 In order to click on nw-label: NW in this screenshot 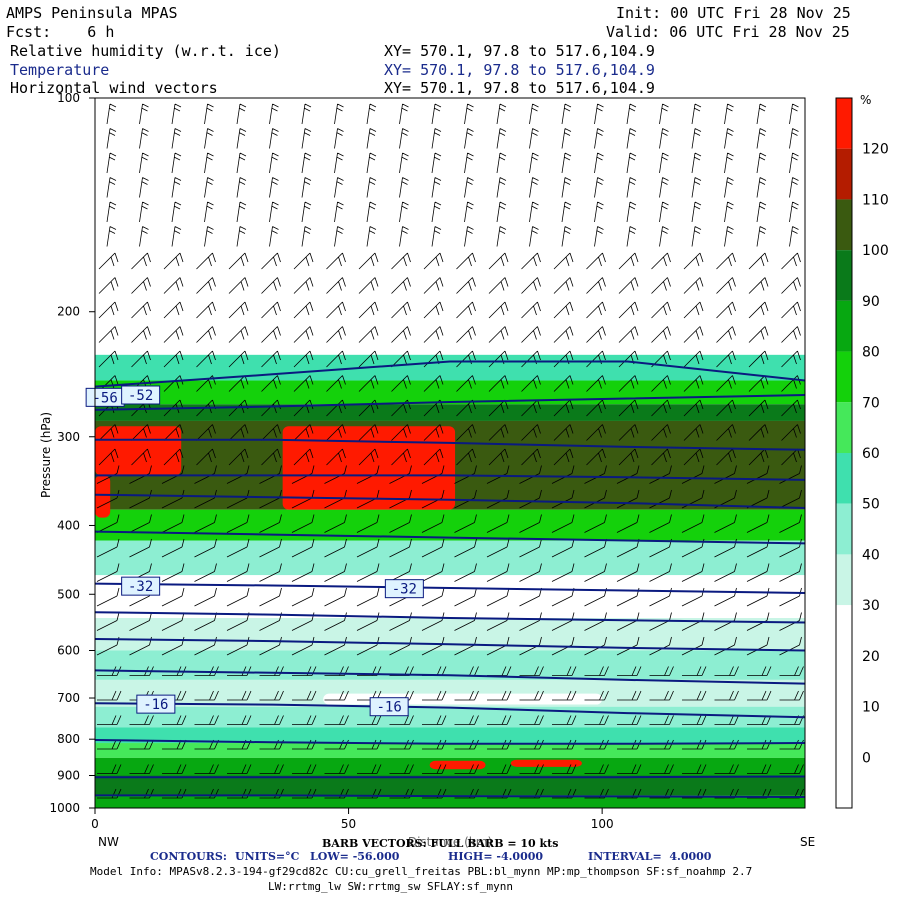, I will do `click(108, 842)`.